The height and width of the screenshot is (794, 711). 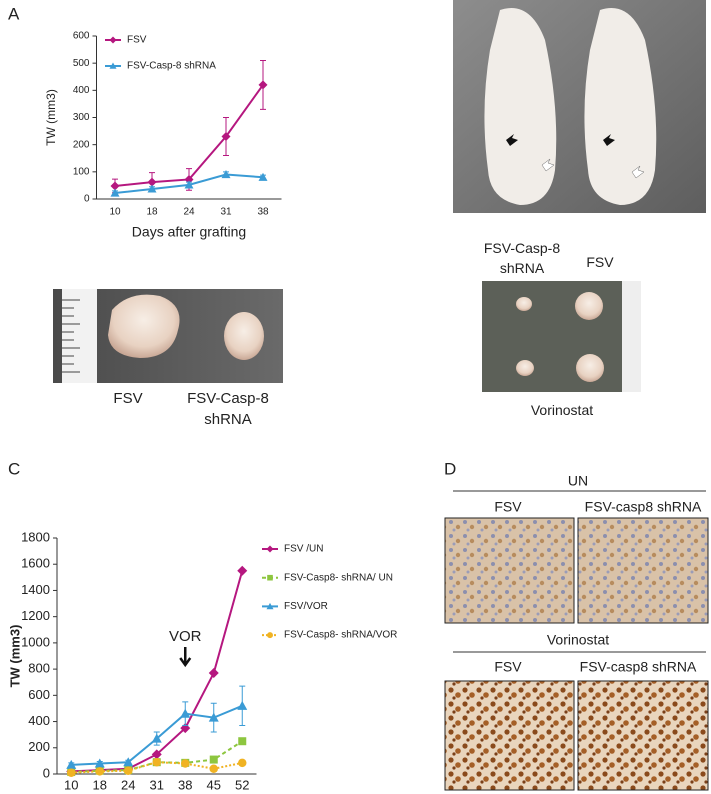 I want to click on y-tick-label: 100, so click(x=81, y=171).